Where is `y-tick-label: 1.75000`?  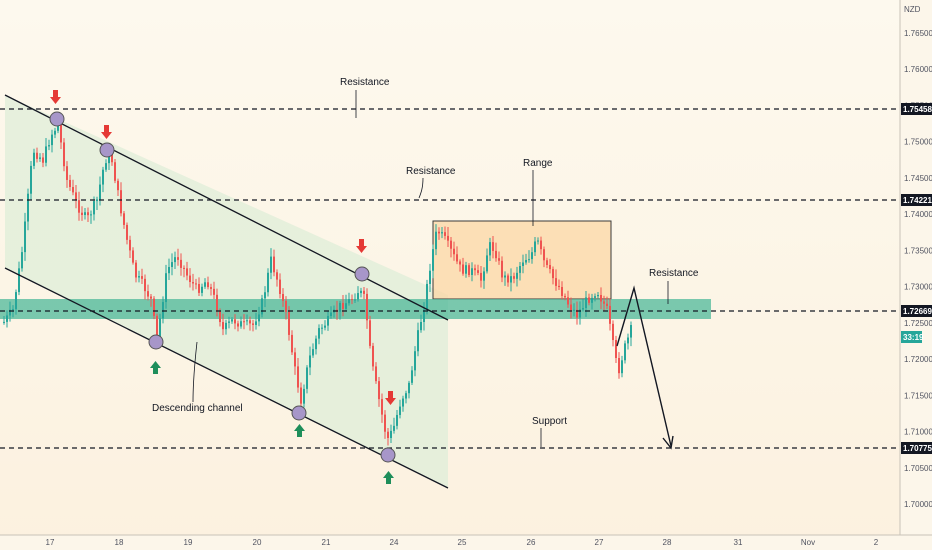
y-tick-label: 1.75000 is located at coordinates (918, 142).